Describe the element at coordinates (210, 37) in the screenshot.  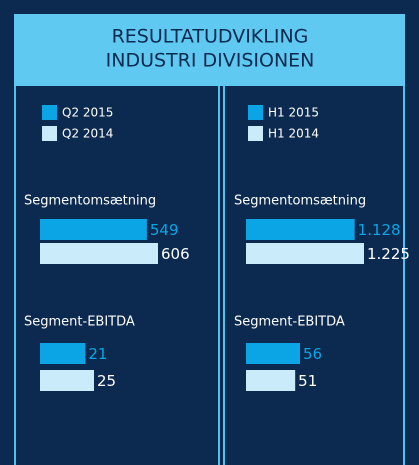
I see `title-line: RESULTATUDVIKLING` at that location.